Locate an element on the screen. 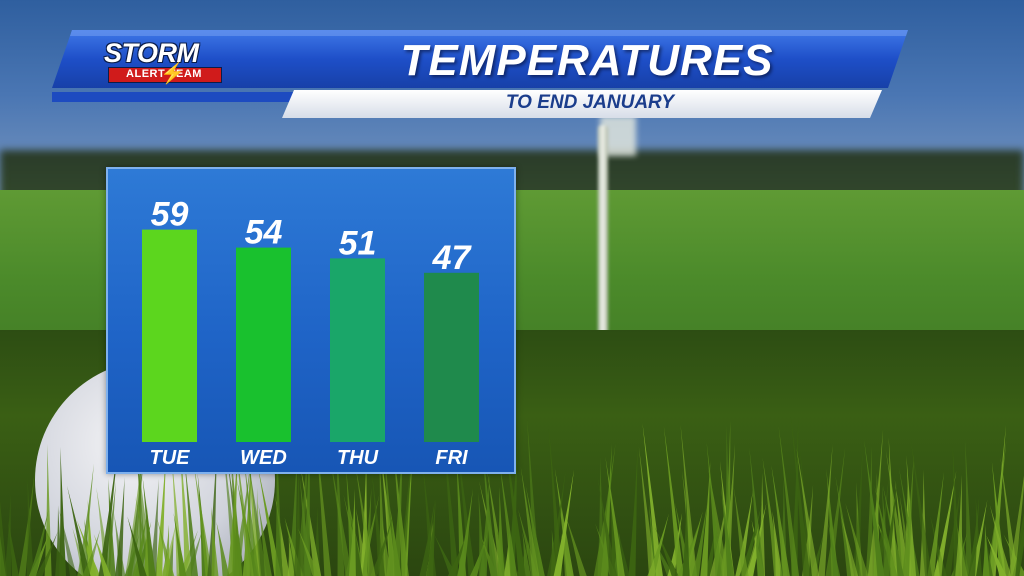 This screenshot has height=576, width=1024. flag-pole is located at coordinates (603, 250).